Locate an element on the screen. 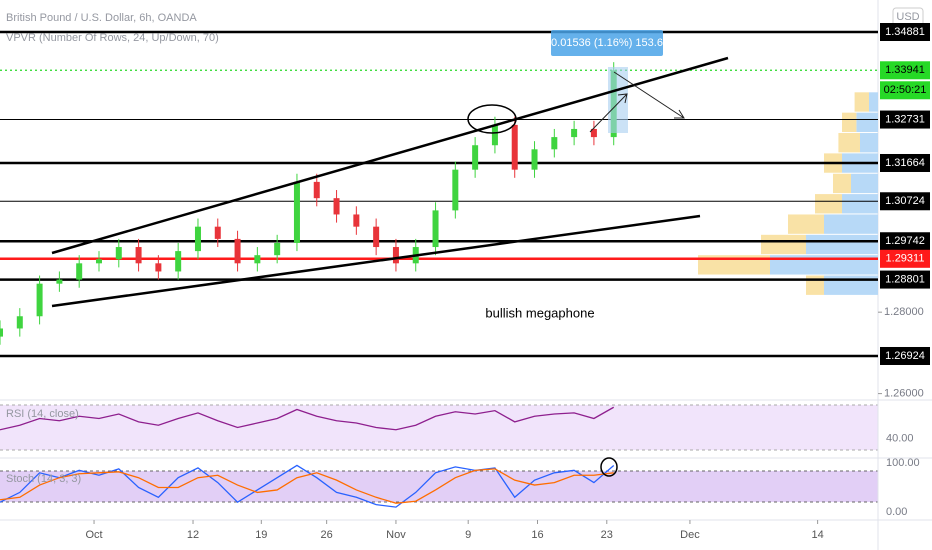 The height and width of the screenshot is (550, 932). arrow-up is located at coordinates (608, 113).